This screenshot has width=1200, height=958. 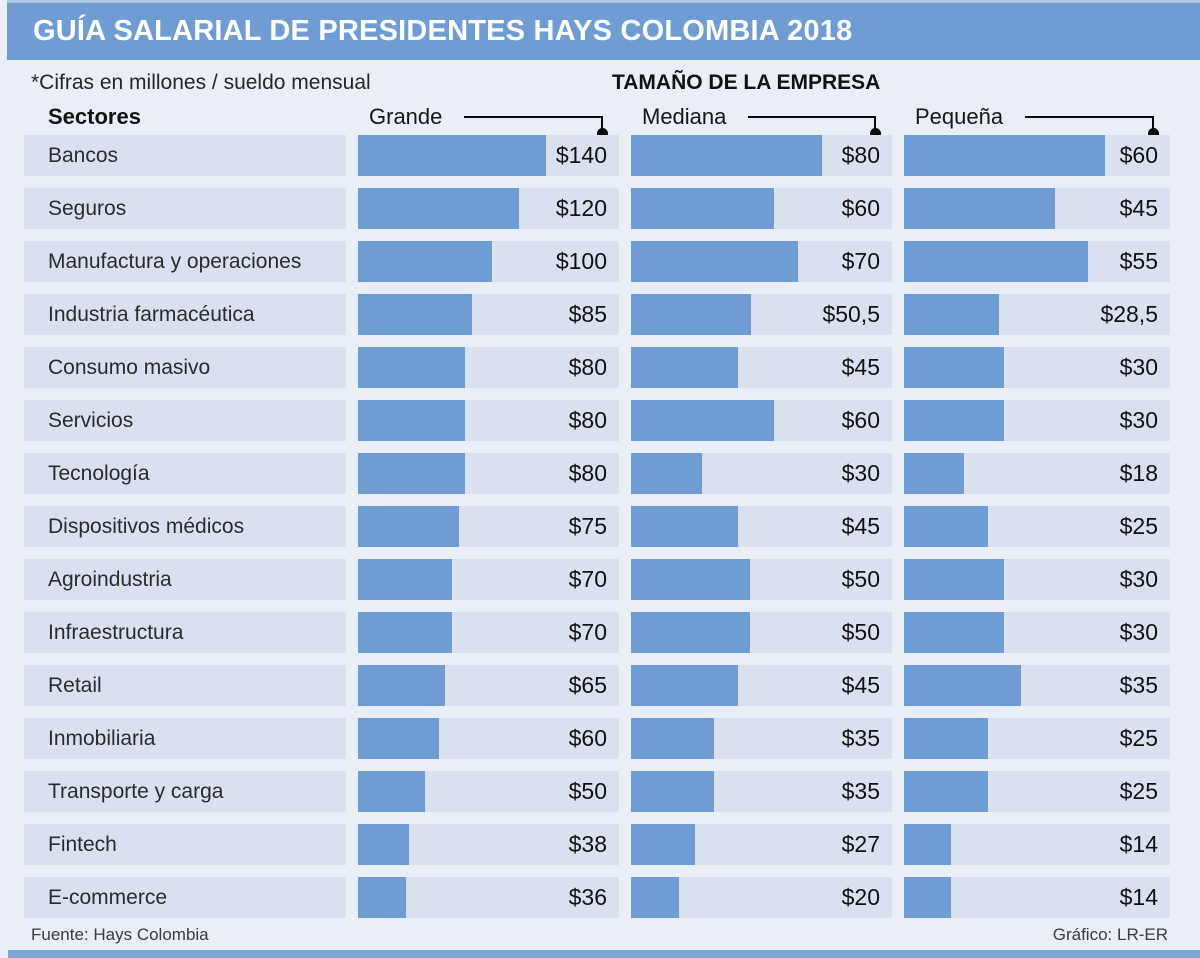 What do you see at coordinates (1037, 314) in the screenshot?
I see `bar-cell-pequeña: $28,5` at bounding box center [1037, 314].